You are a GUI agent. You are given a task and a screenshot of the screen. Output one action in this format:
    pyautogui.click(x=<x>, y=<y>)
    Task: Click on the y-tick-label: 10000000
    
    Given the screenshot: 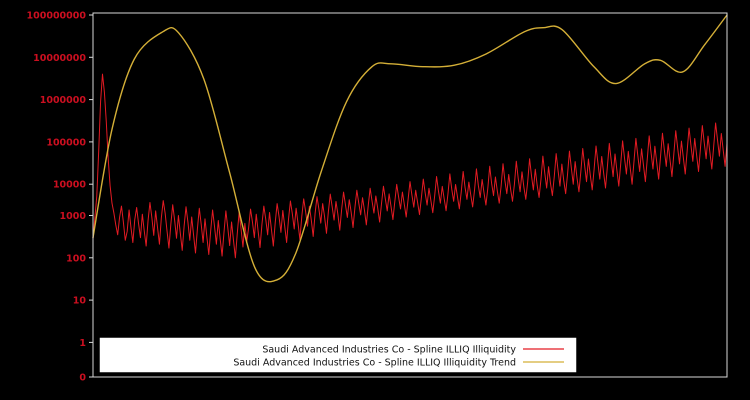 What is the action you would take?
    pyautogui.click(x=59, y=58)
    